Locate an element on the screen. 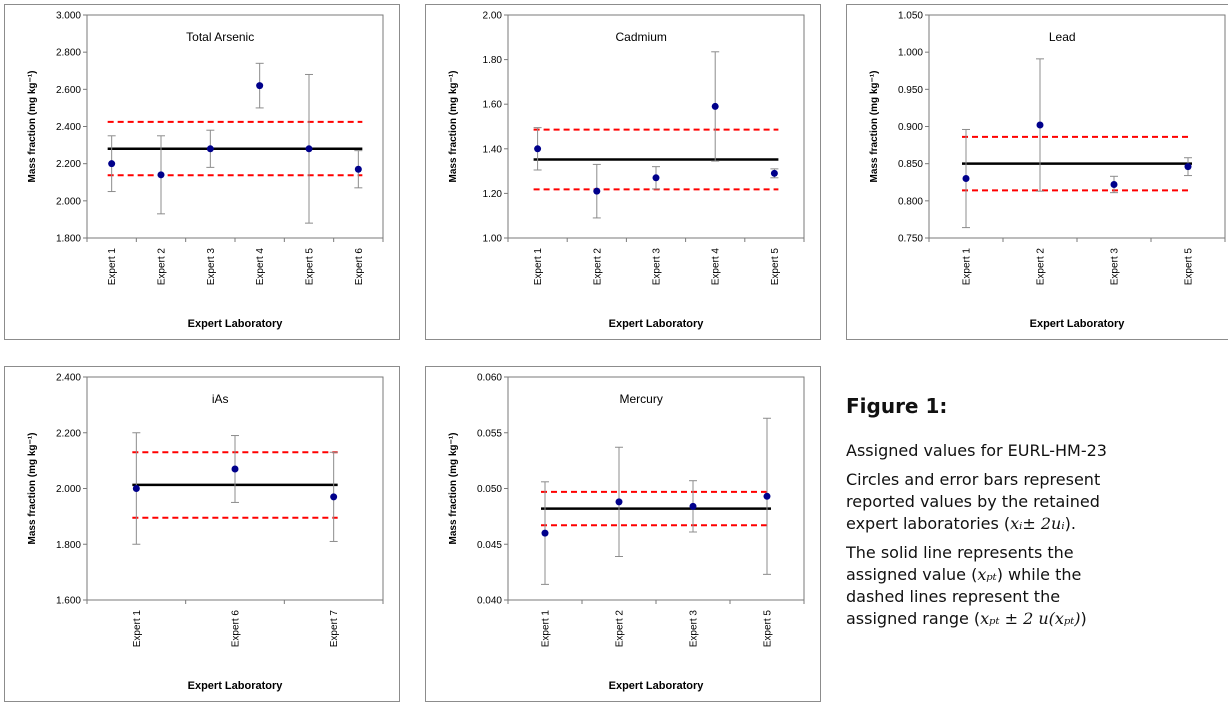 This screenshot has height=704, width=1228. chart-title: iAs is located at coordinates (220, 399).